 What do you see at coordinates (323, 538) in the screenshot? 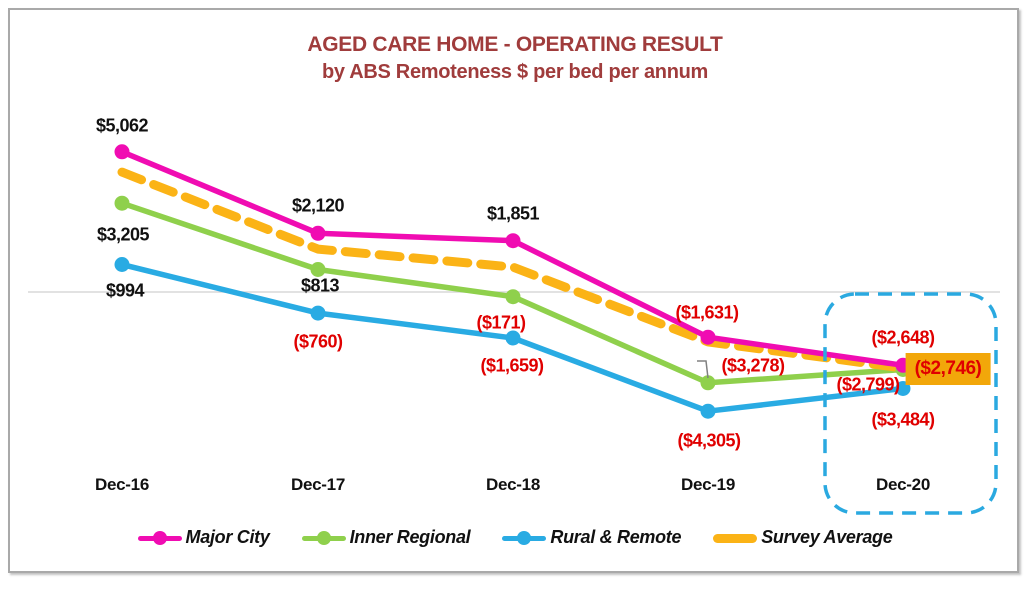
I see `inner-regional-line-marker-icon` at bounding box center [323, 538].